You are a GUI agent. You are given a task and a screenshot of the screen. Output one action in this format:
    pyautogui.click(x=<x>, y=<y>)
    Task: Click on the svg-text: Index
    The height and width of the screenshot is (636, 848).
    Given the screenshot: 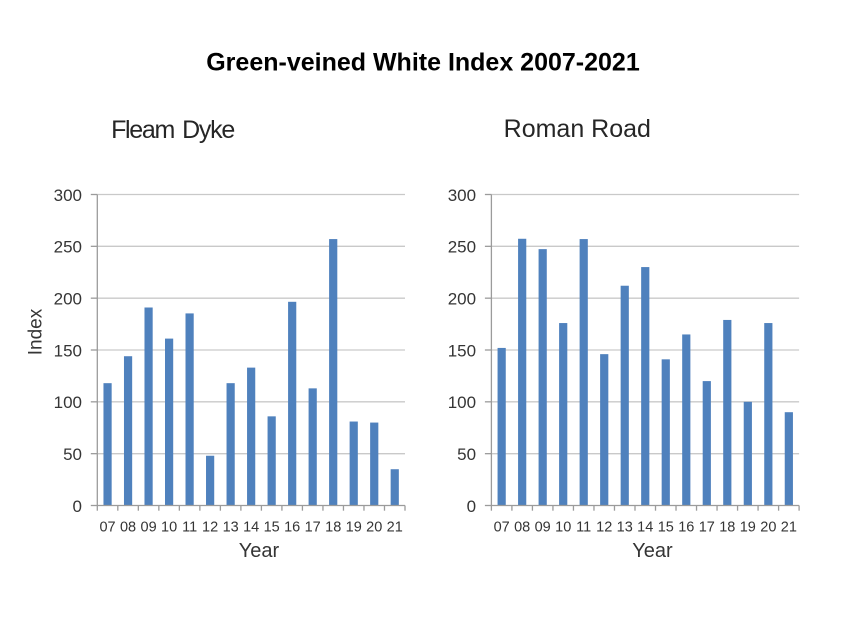 What is the action you would take?
    pyautogui.click(x=36, y=331)
    